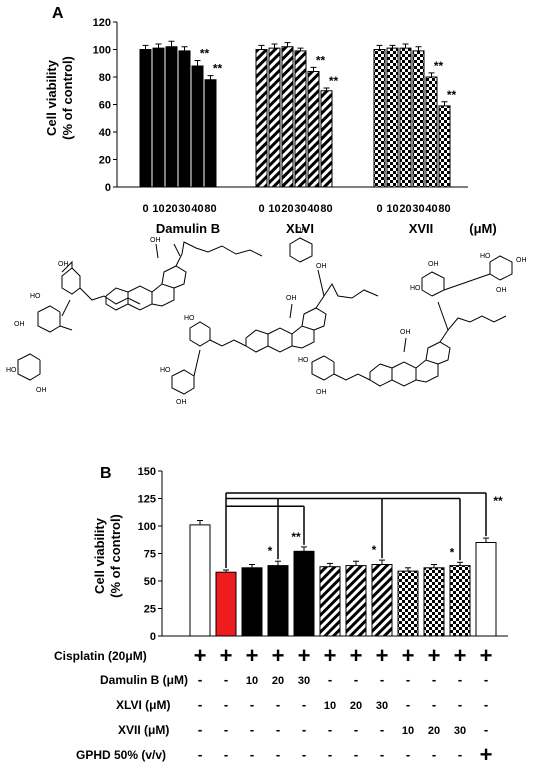 The image size is (550, 766). What do you see at coordinates (392, 209) in the screenshot?
I see `x-tick-label: 10` at bounding box center [392, 209].